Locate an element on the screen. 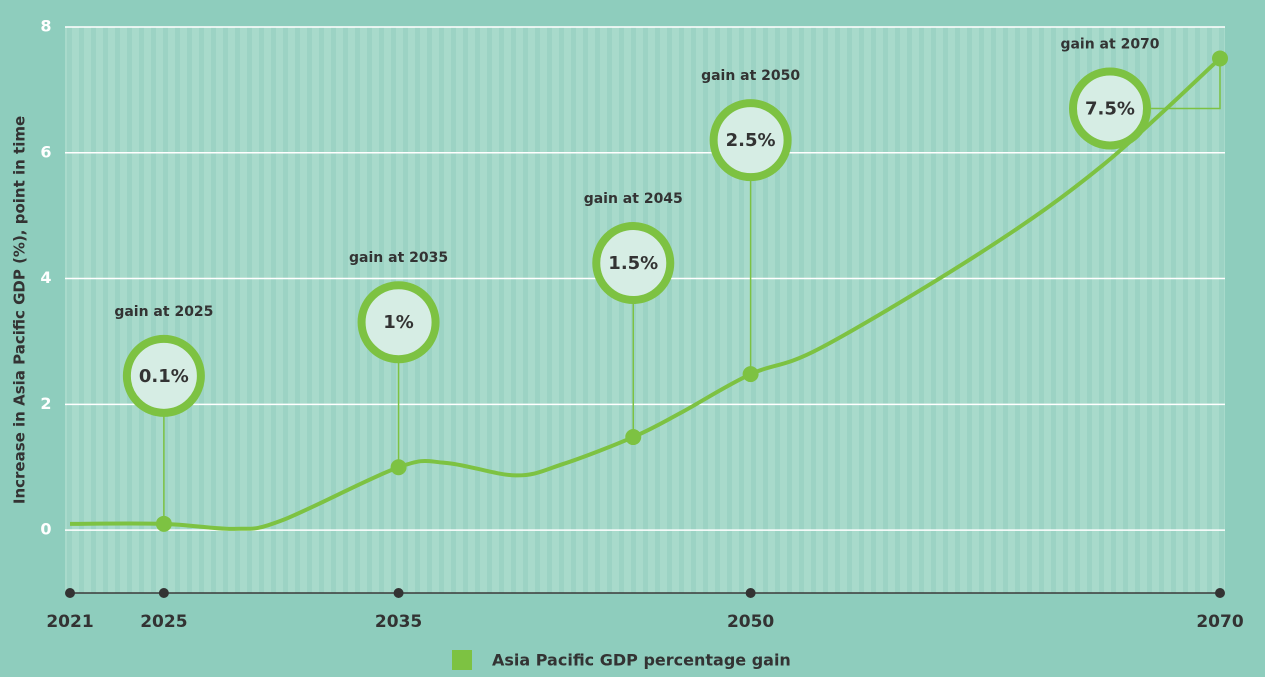 The height and width of the screenshot is (677, 1265). x-tick-label: 2035 is located at coordinates (398, 622).